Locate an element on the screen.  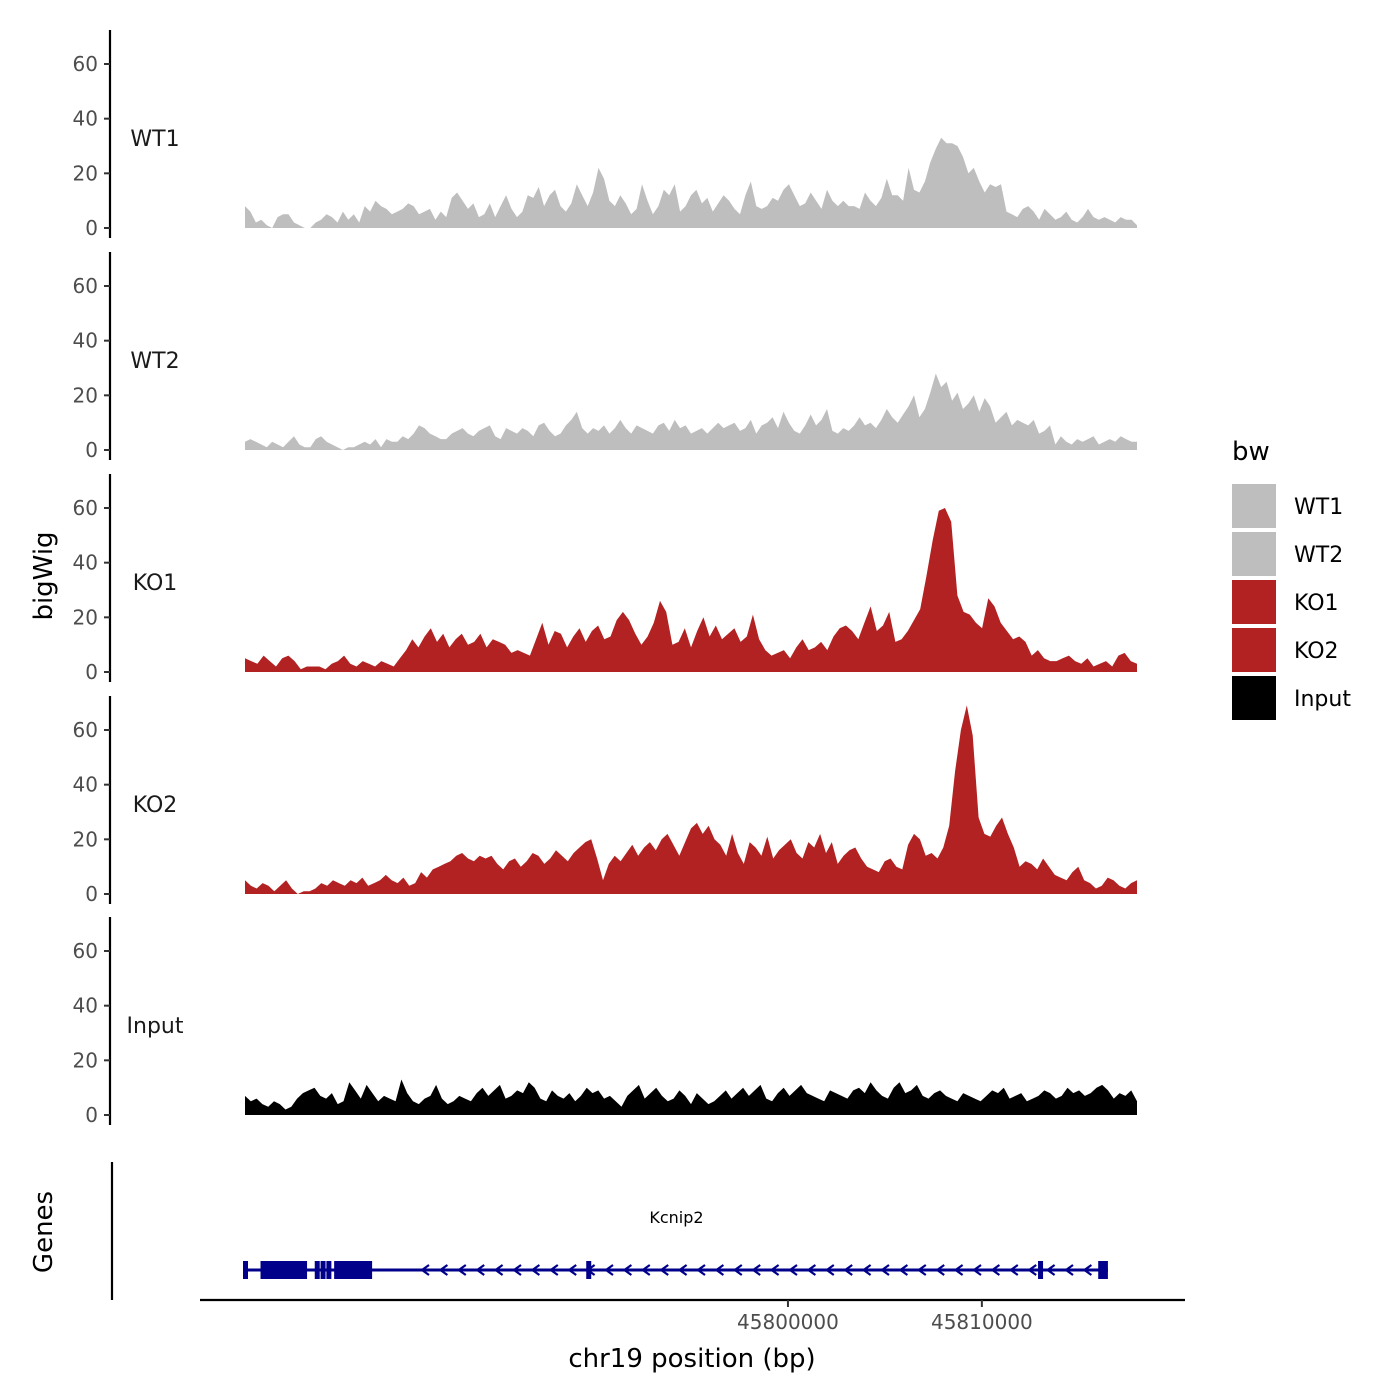
gene-model: Kcnip2 is located at coordinates (675, 1243).